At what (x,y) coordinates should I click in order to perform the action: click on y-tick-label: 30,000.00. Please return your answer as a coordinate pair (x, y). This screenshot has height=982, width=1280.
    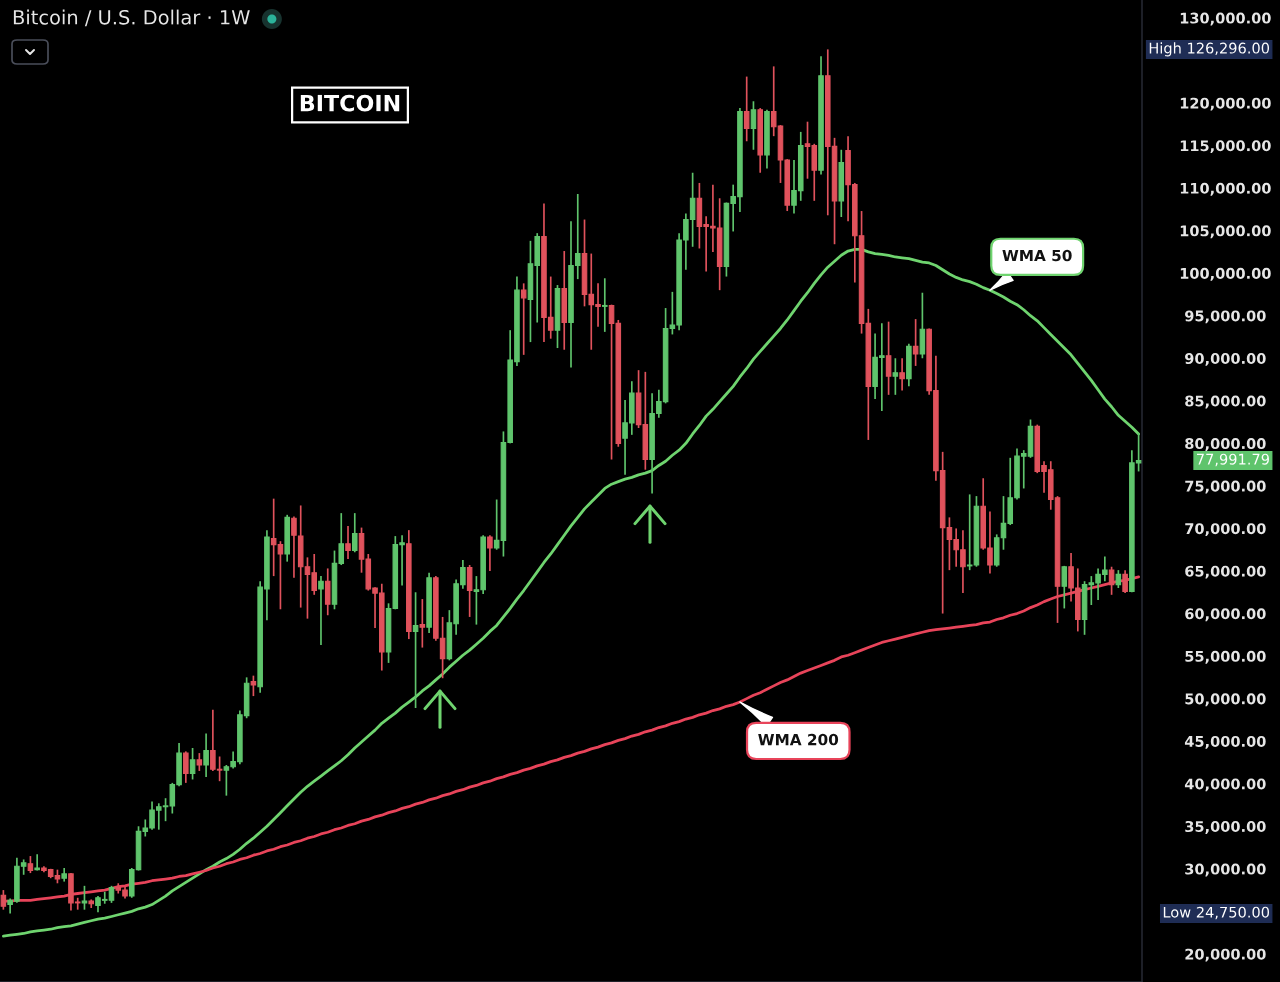
    Looking at the image, I should click on (1225, 870).